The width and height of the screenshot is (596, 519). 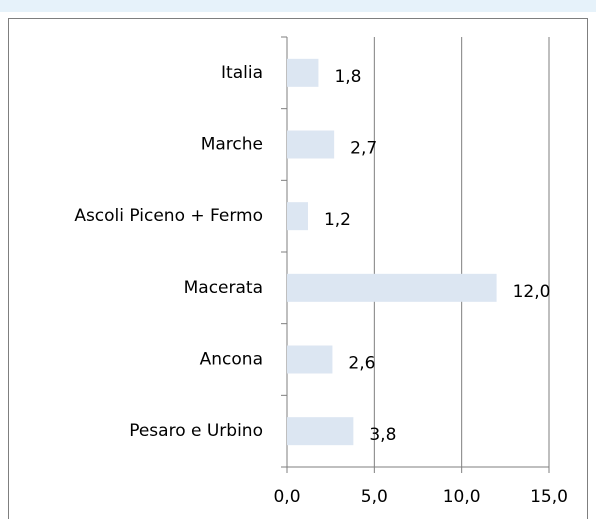 I want to click on y-tick-label: Ascoli Piceno + Fermo, so click(x=168, y=216).